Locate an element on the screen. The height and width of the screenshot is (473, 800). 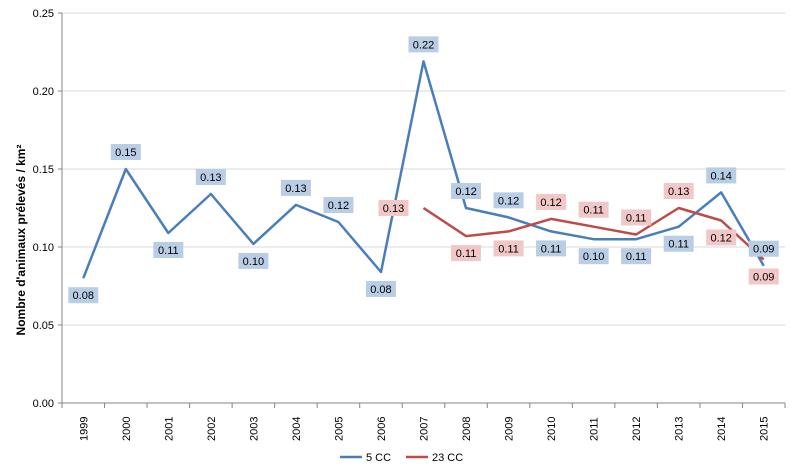
x-tick-label: 2005 is located at coordinates (339, 429).